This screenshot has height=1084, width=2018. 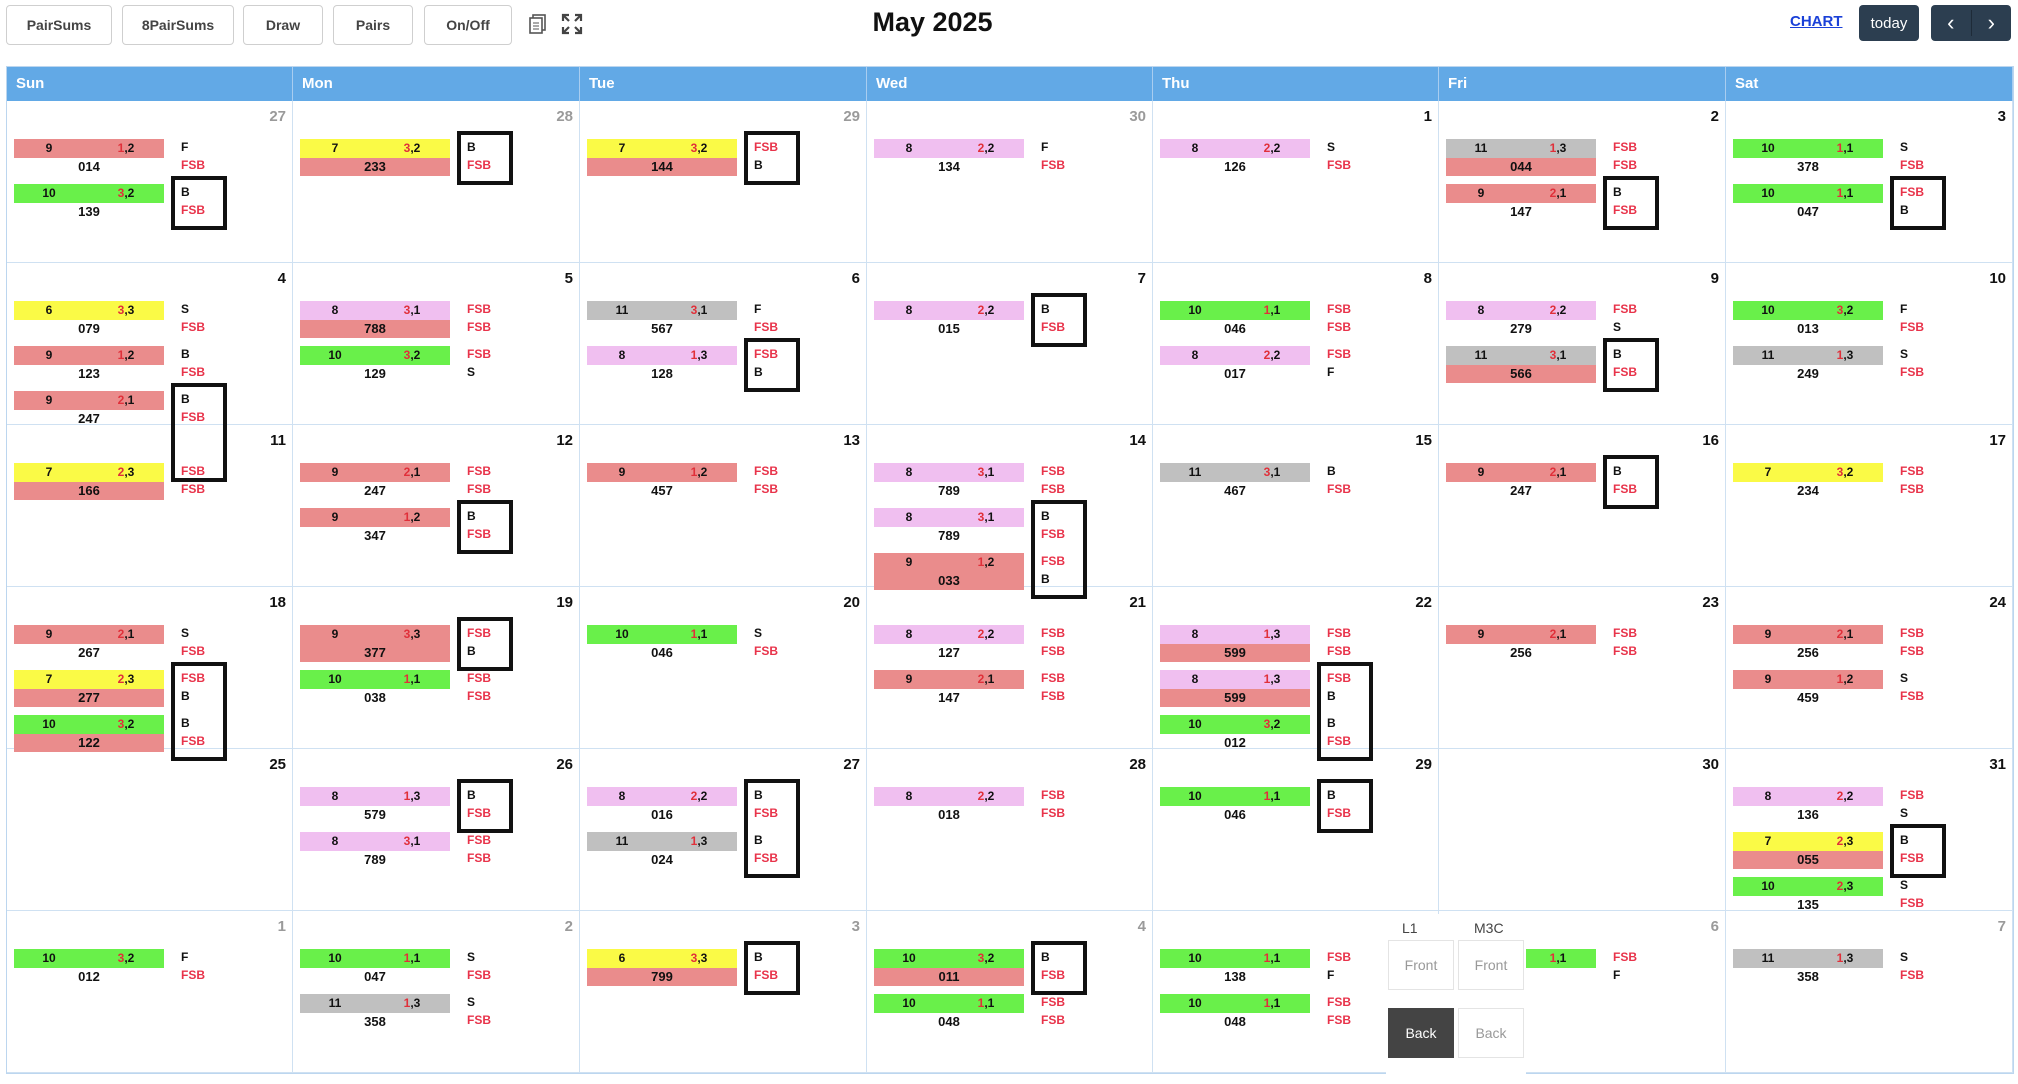 What do you see at coordinates (375, 167) in the screenshot?
I see `draw-number: 233` at bounding box center [375, 167].